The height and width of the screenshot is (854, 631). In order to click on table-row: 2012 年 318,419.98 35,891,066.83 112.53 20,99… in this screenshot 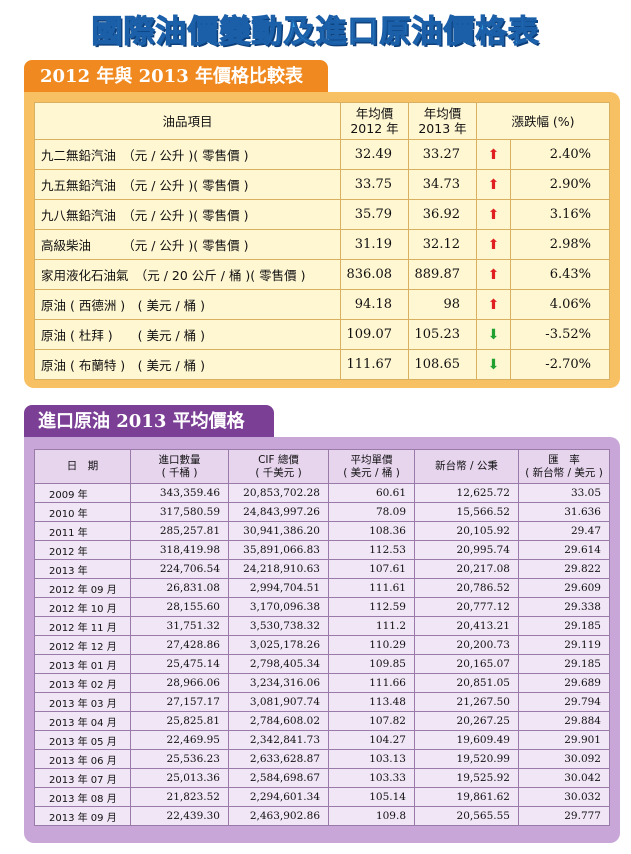, I will do `click(322, 550)`.